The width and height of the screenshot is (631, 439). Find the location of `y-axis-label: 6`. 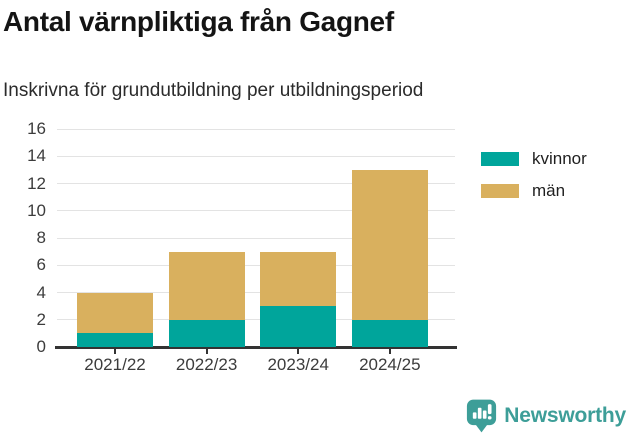

y-axis-label: 6 is located at coordinates (41, 265).